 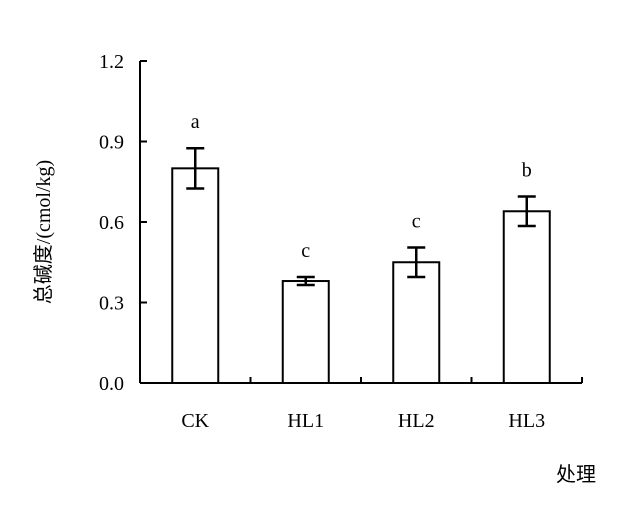 What do you see at coordinates (111, 62) in the screenshot?
I see `y-tick-label: 1.2` at bounding box center [111, 62].